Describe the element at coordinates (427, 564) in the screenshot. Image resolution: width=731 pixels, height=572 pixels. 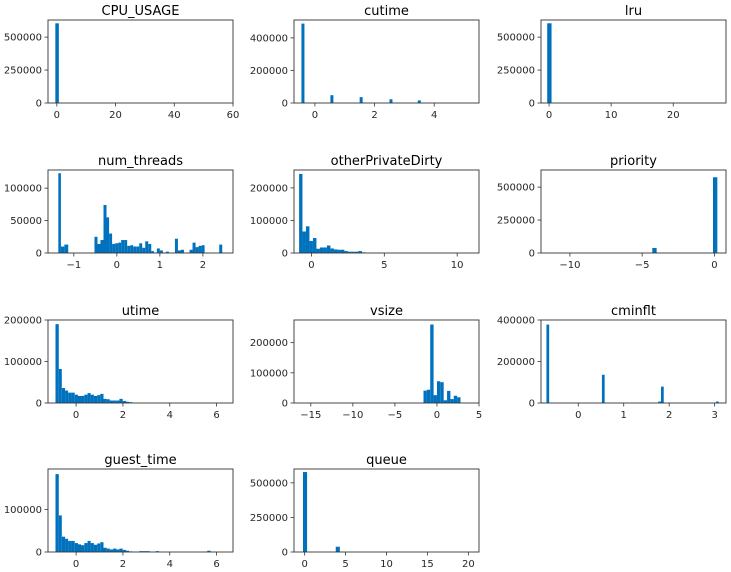
I see `x-tick-label: 15` at that location.